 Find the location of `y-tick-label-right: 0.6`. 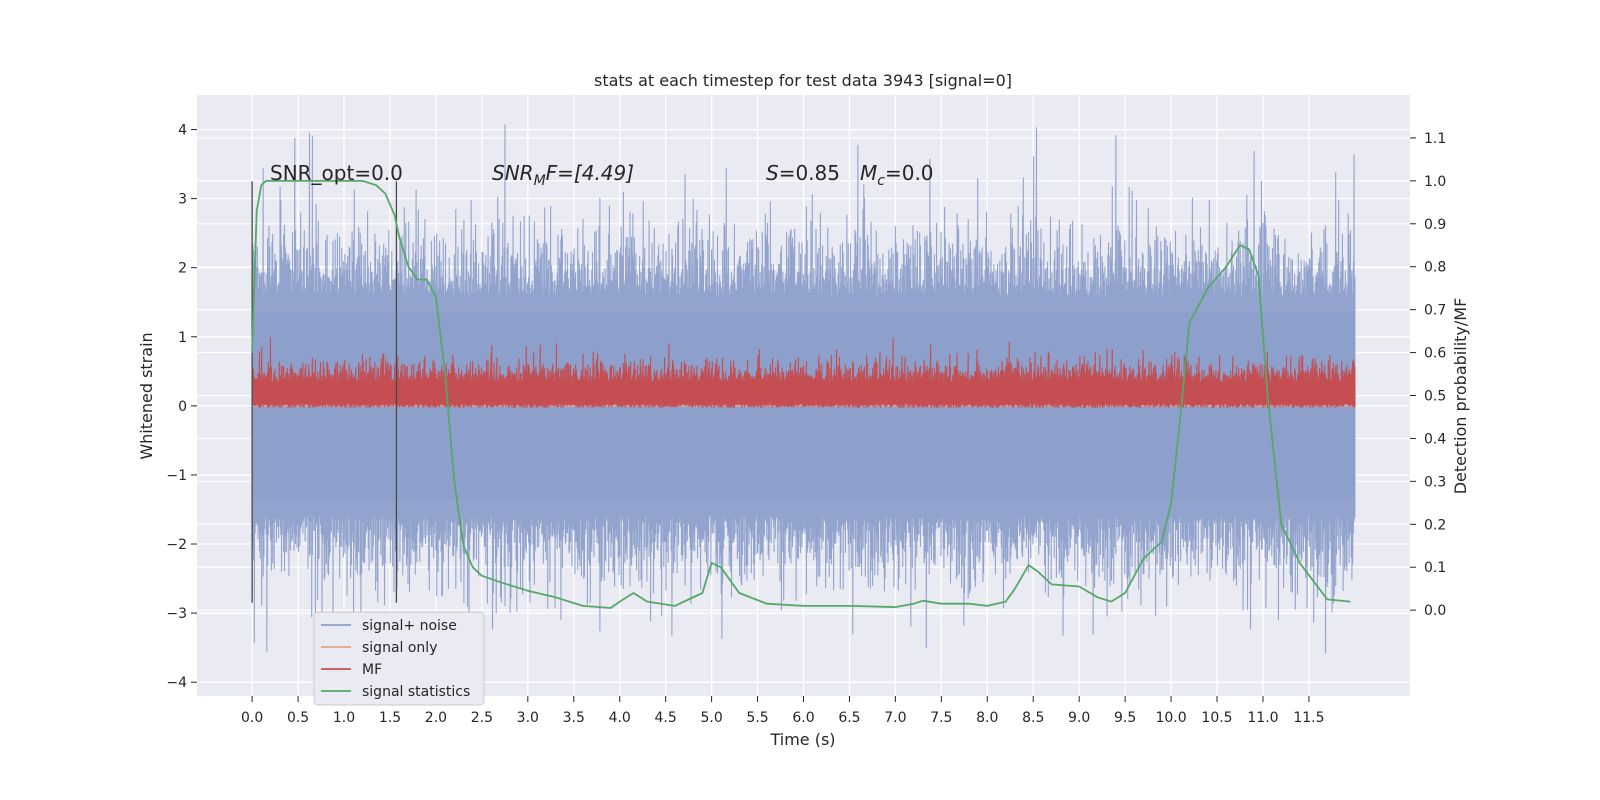

y-tick-label-right: 0.6 is located at coordinates (1435, 354).